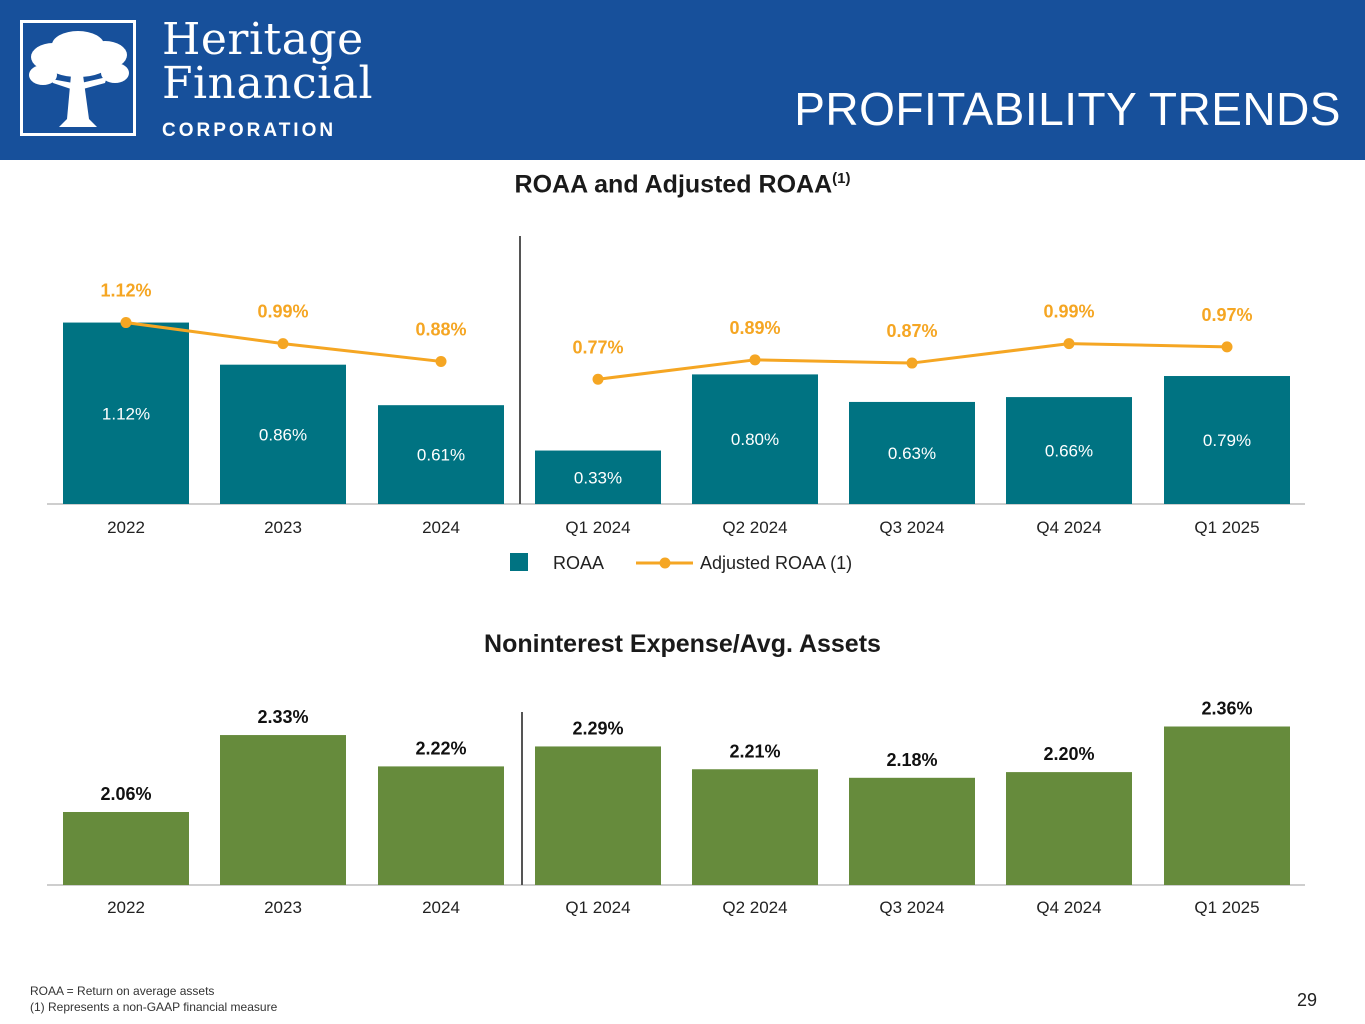 The width and height of the screenshot is (1365, 1024). What do you see at coordinates (249, 130) in the screenshot?
I see `logo-line-corporation: CORPORATION` at bounding box center [249, 130].